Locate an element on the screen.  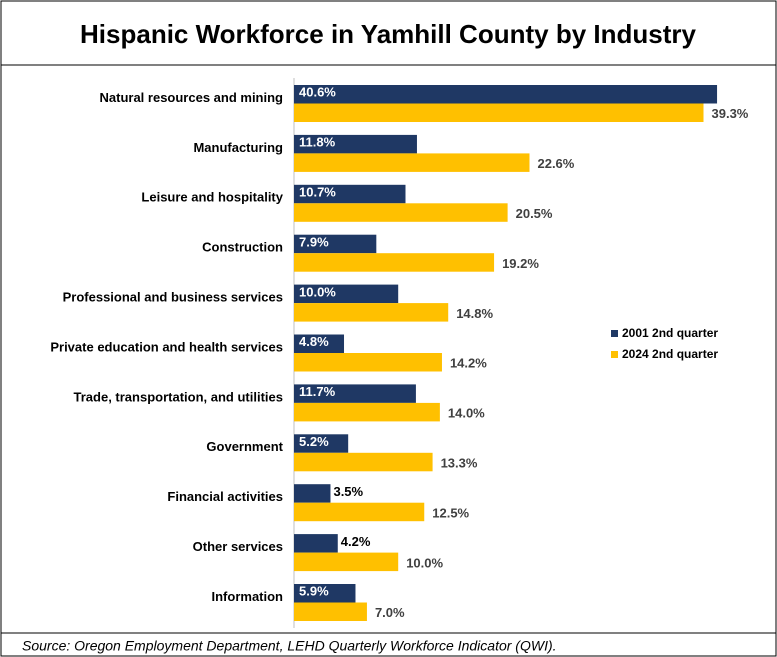
value-label: 11.8% is located at coordinates (317, 142).